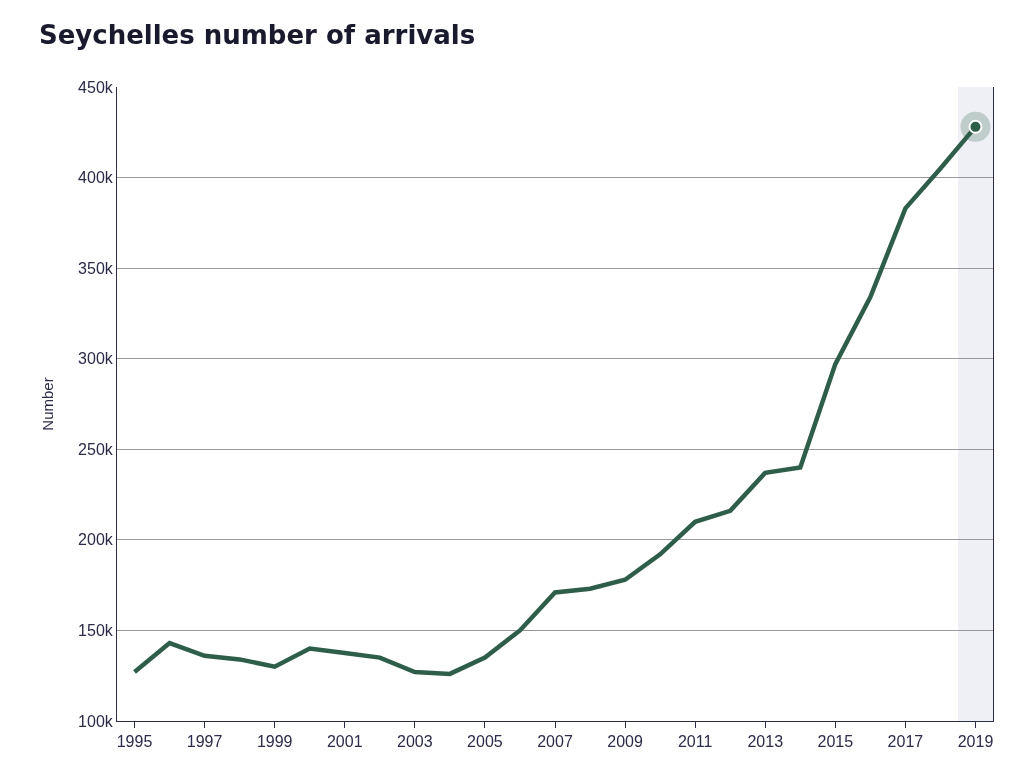  Describe the element at coordinates (905, 742) in the screenshot. I see `x-tick-label: 2017` at that location.